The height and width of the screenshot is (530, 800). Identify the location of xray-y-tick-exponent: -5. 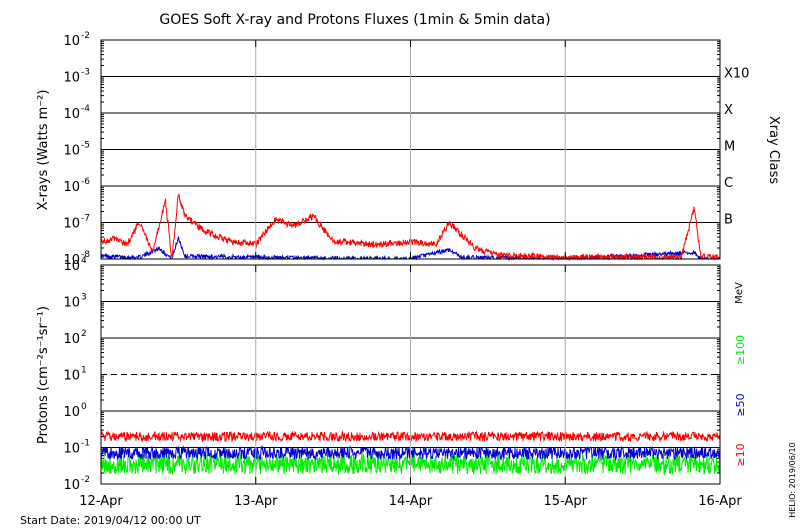
(85, 146).